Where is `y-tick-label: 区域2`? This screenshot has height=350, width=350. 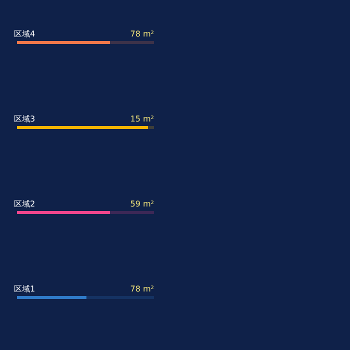 y-tick-label: 区域2 is located at coordinates (25, 204).